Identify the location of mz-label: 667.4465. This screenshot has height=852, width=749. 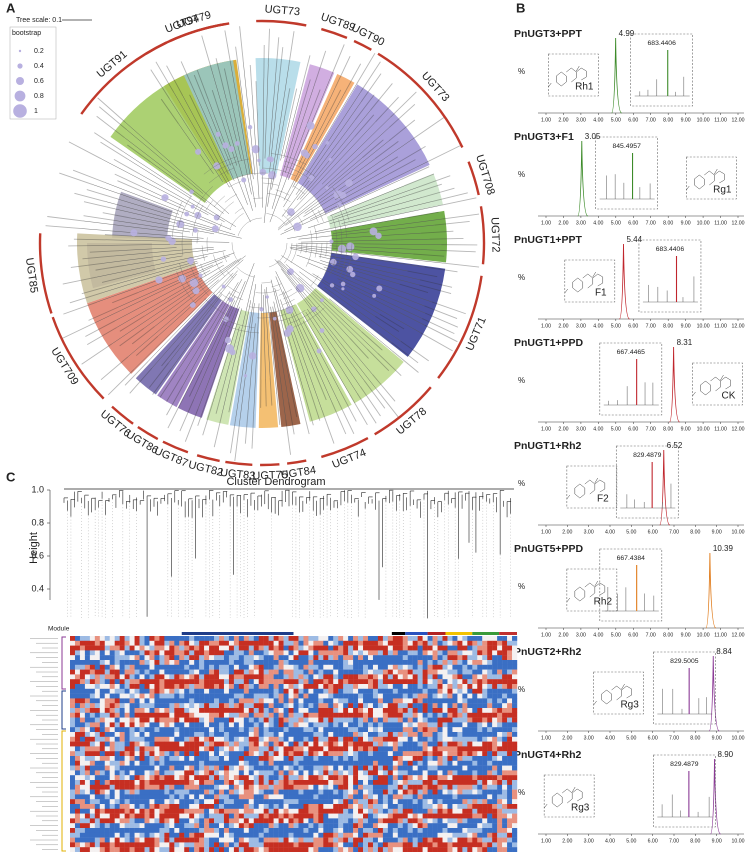
(631, 352).